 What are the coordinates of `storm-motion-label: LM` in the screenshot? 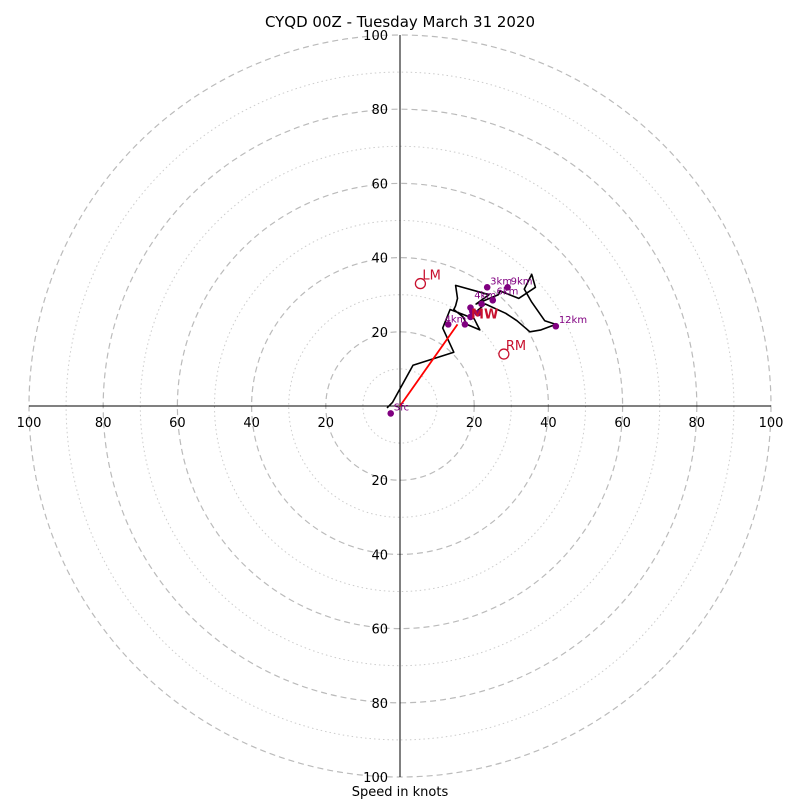 It's located at (431, 276).